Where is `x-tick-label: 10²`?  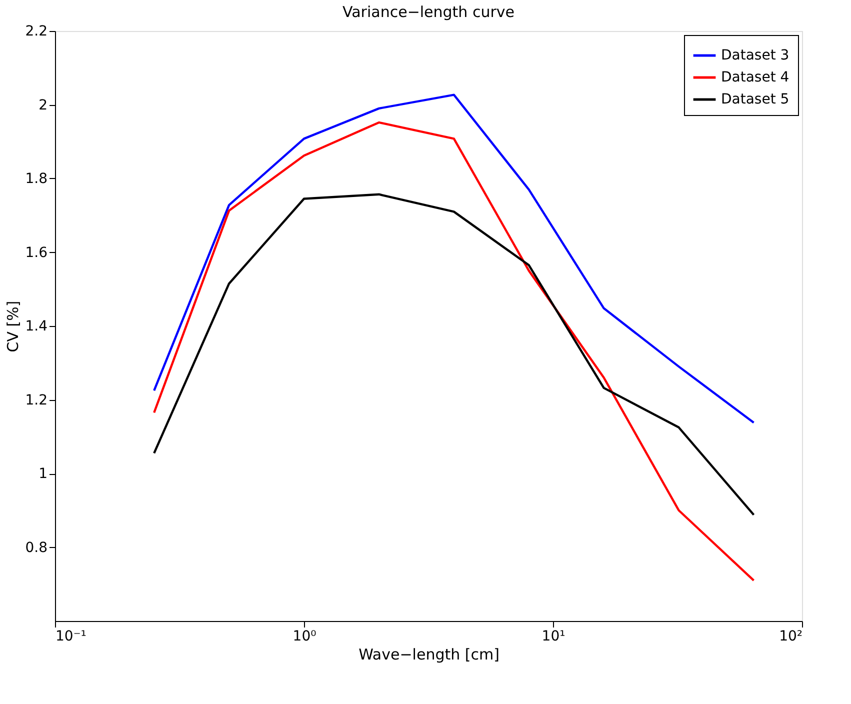 x-tick-label: 10² is located at coordinates (790, 636).